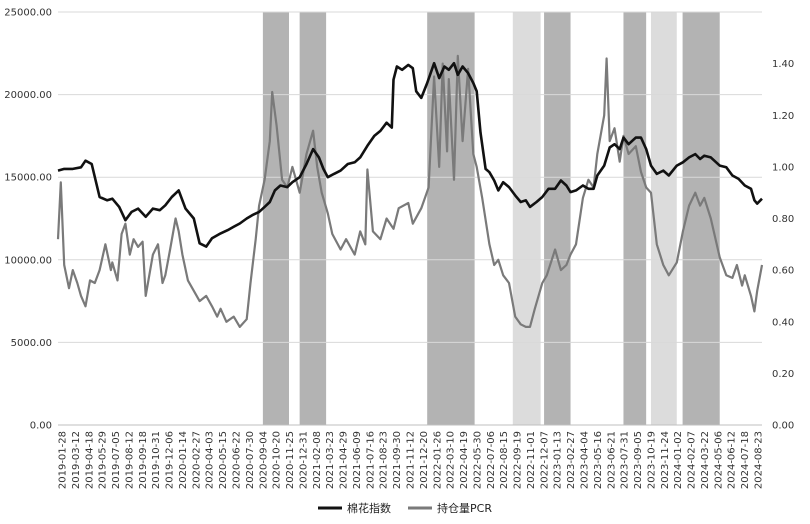 This screenshot has height=524, width=810. Describe the element at coordinates (317, 460) in the screenshot. I see `x-tick-label: 2021-02-08` at that location.